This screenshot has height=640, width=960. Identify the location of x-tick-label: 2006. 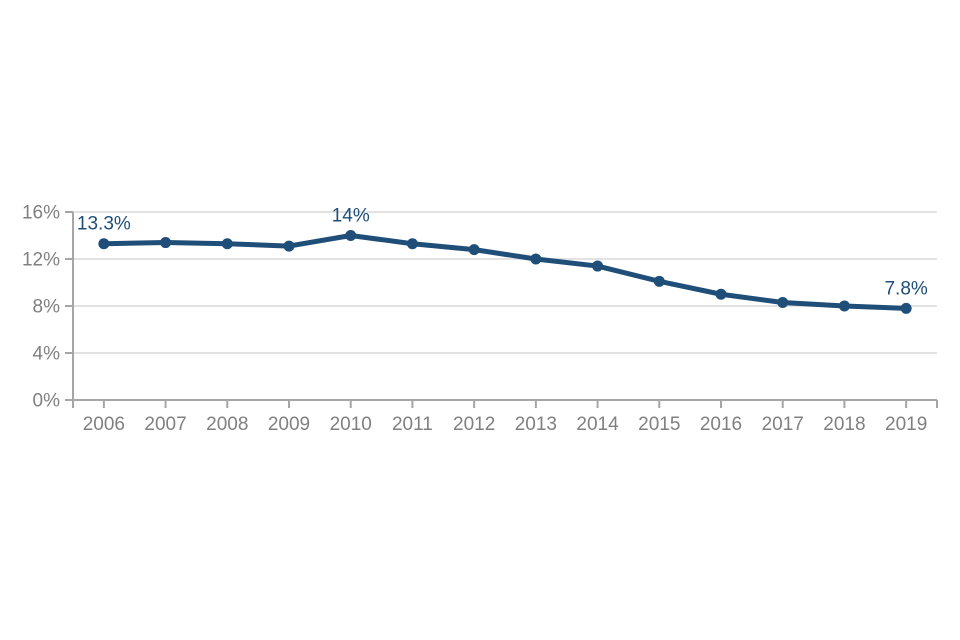
(104, 424).